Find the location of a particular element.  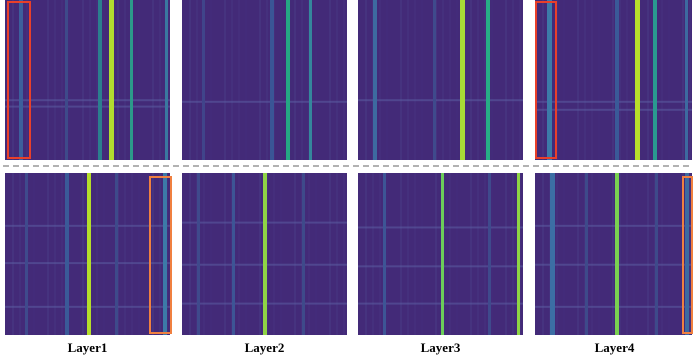

layer-label: Layer3 is located at coordinates (440, 347).